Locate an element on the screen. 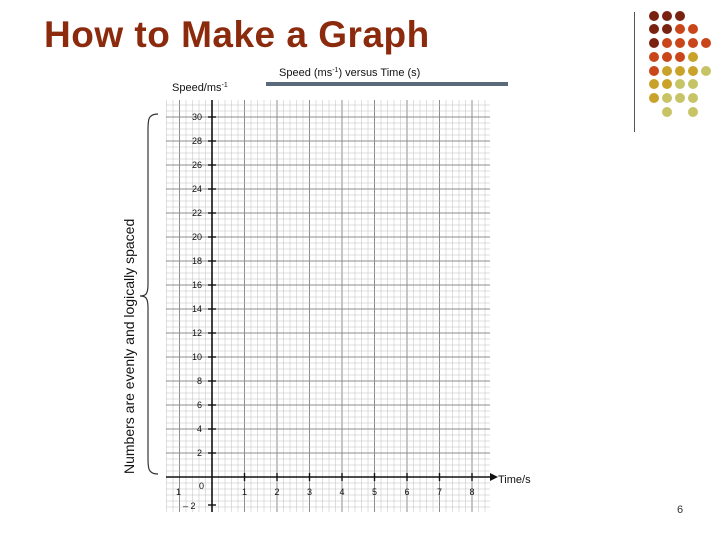  graph-caption: Speed (ms-1) versus Time (s) is located at coordinates (349, 73).